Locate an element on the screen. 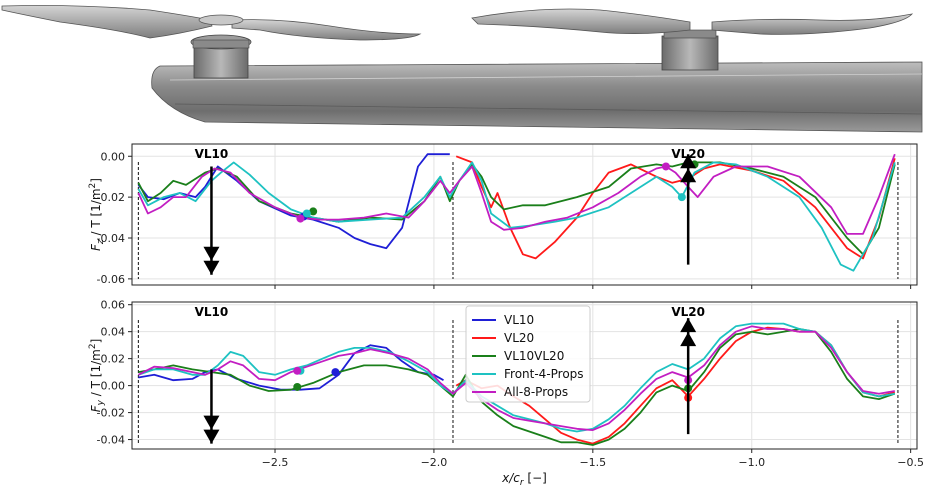 The image size is (932, 490). legend-label: All-8-Props is located at coordinates (536, 392).